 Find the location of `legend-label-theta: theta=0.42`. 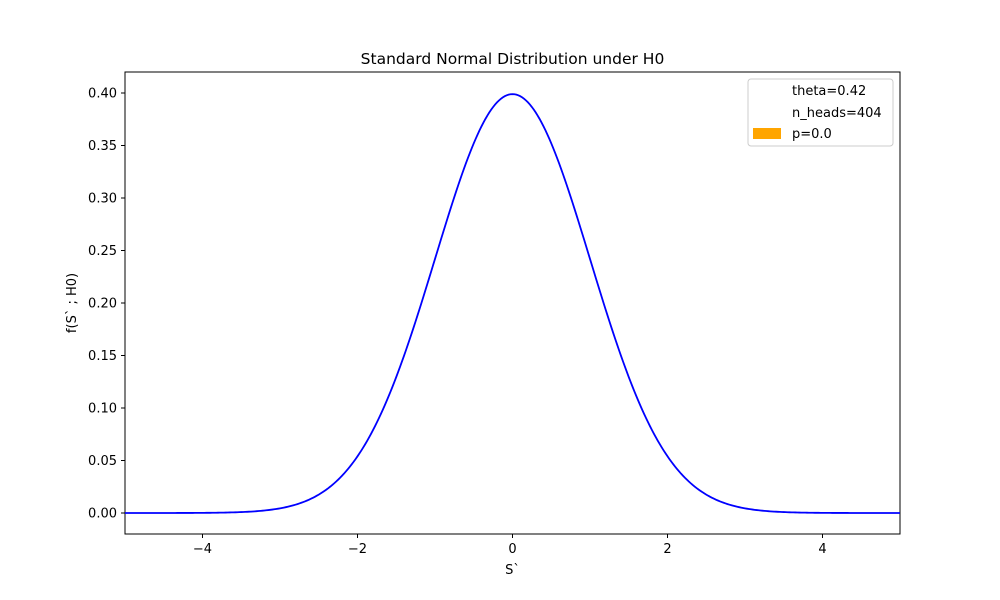

legend-label-theta: theta=0.42 is located at coordinates (829, 91).